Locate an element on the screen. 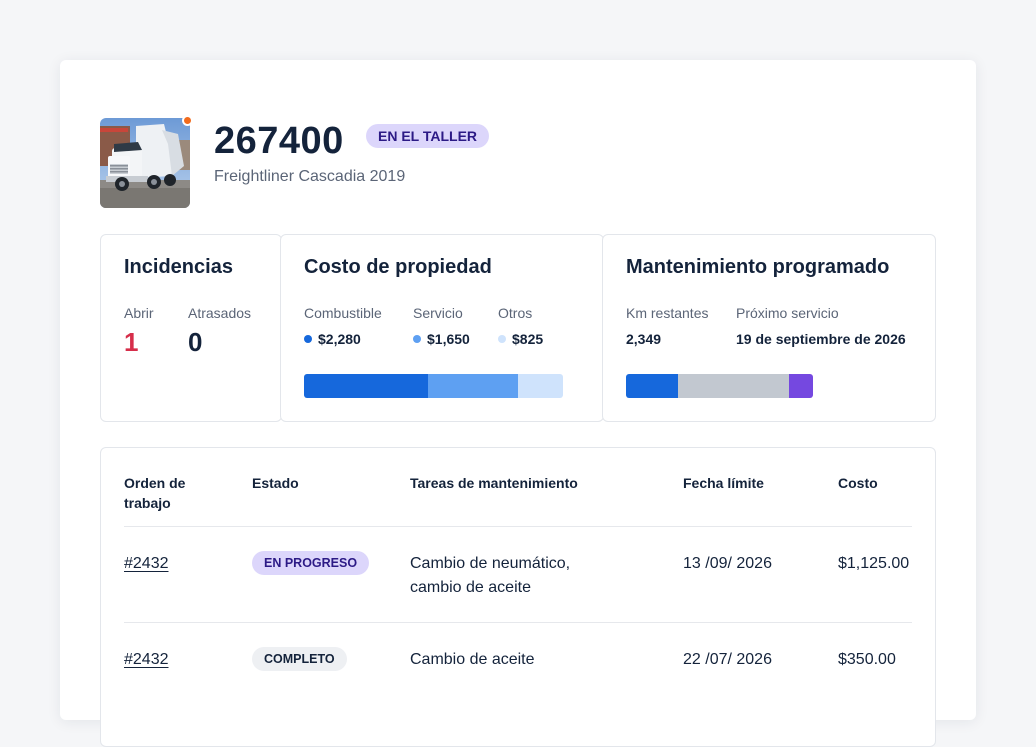 Image resolution: width=1036 pixels, height=747 pixels. fuel-label: Combustible is located at coordinates (343, 313).